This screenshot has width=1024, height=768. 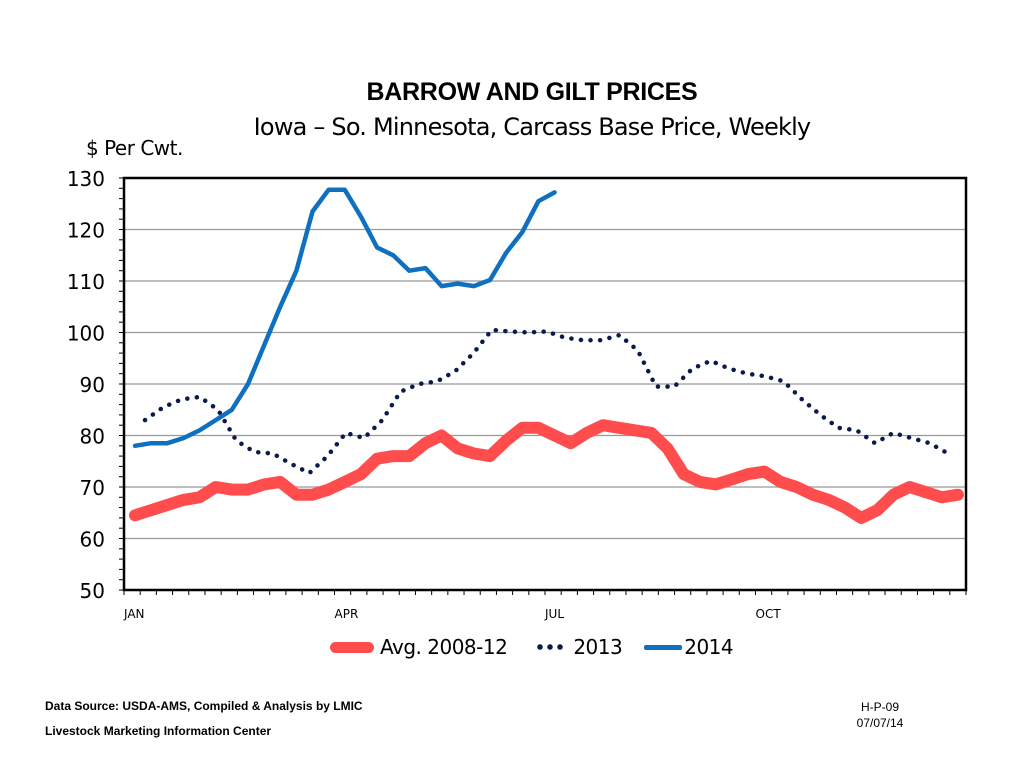 What do you see at coordinates (86, 179) in the screenshot?
I see `y-tick-label: 130` at bounding box center [86, 179].